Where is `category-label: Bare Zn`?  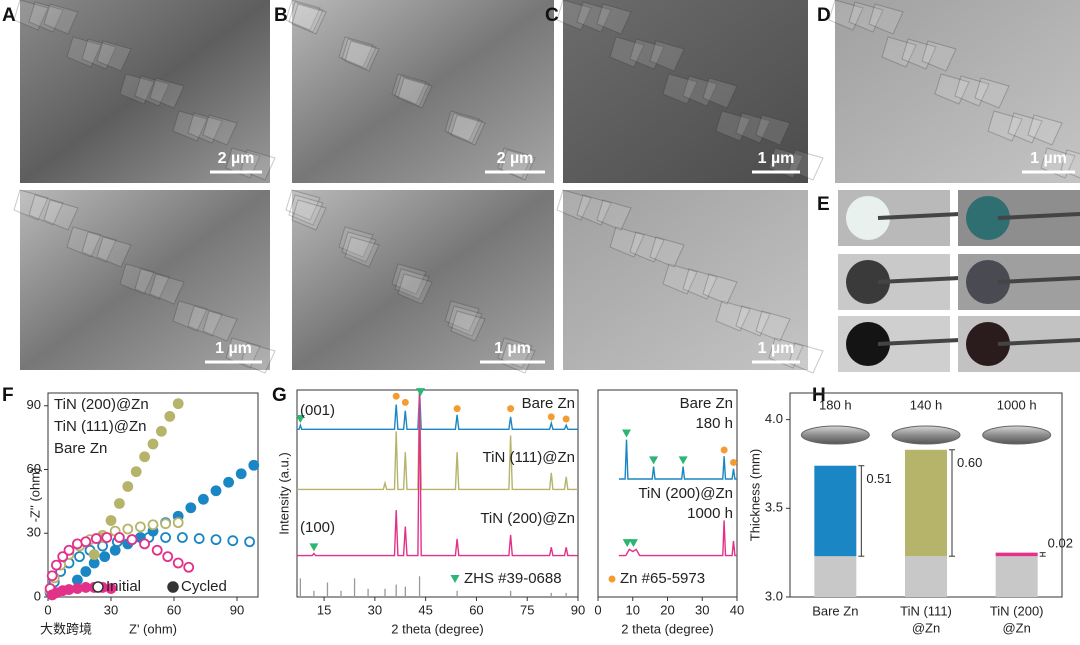 category-label: Bare Zn is located at coordinates (835, 610).